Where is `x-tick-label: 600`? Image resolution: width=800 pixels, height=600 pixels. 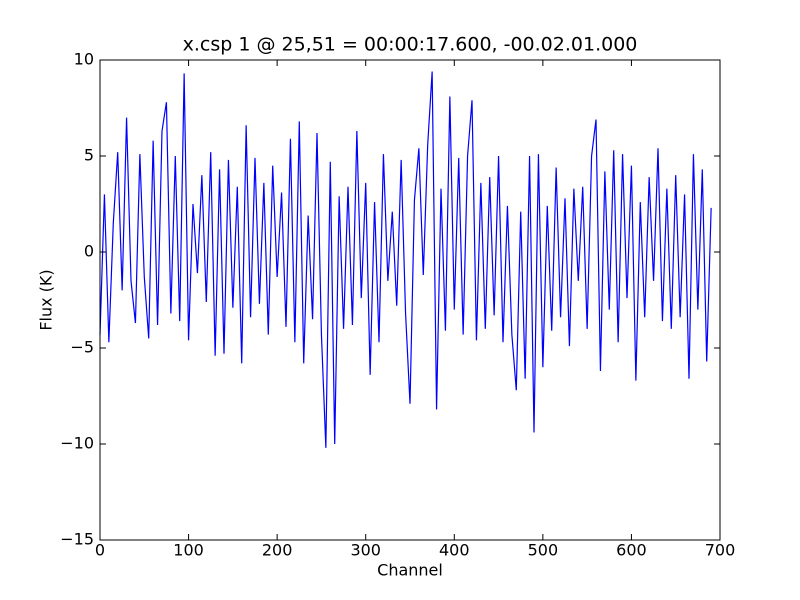
x-tick-label: 600 is located at coordinates (631, 550).